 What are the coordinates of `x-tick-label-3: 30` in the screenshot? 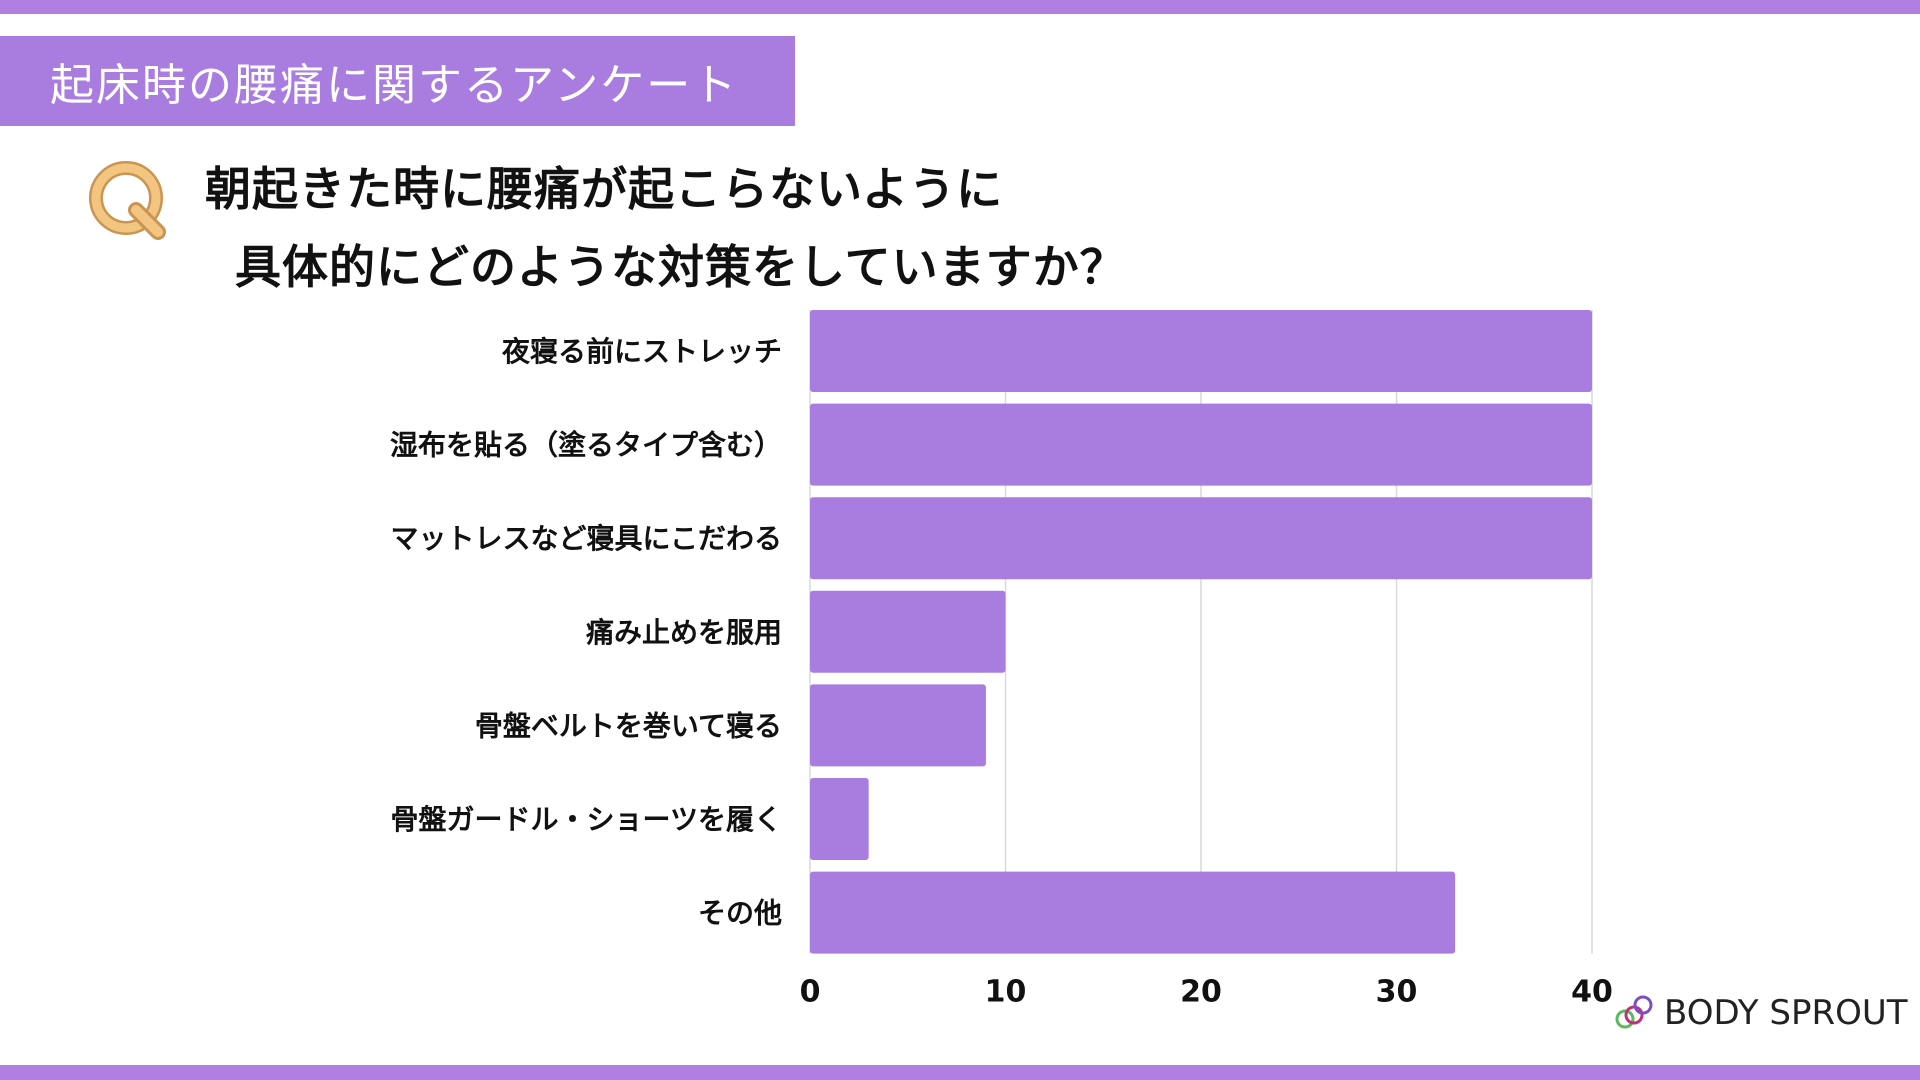 It's located at (1397, 992).